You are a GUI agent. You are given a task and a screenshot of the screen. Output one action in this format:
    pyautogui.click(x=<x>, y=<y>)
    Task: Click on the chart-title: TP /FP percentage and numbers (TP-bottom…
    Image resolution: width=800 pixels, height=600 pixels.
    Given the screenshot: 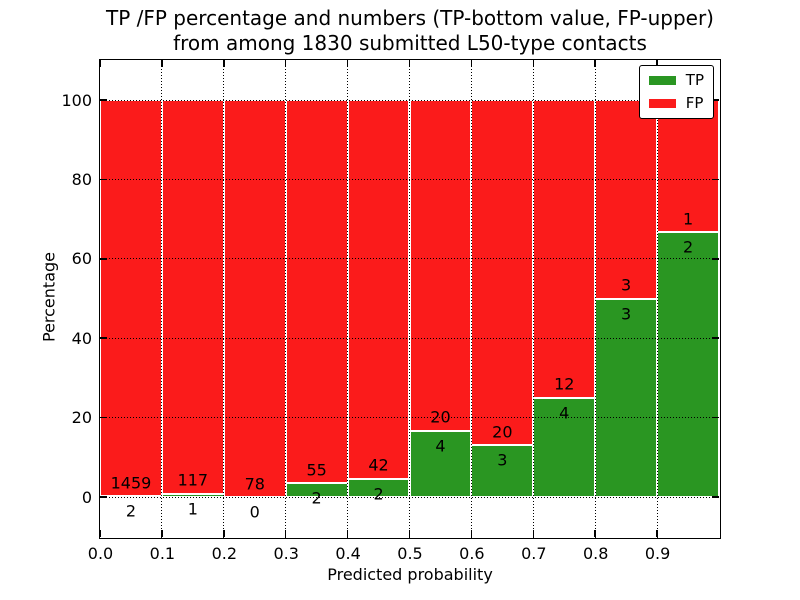 What is the action you would take?
    pyautogui.click(x=410, y=31)
    